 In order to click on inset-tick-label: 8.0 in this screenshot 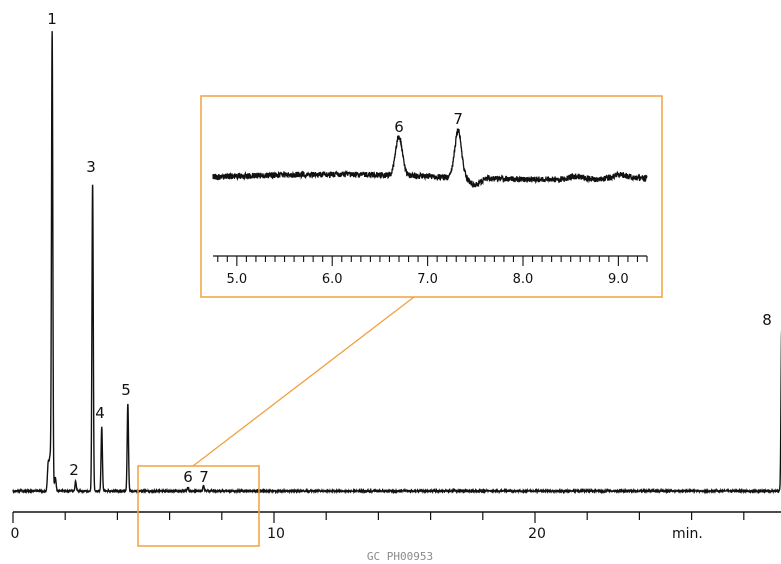, I will do `click(523, 279)`.